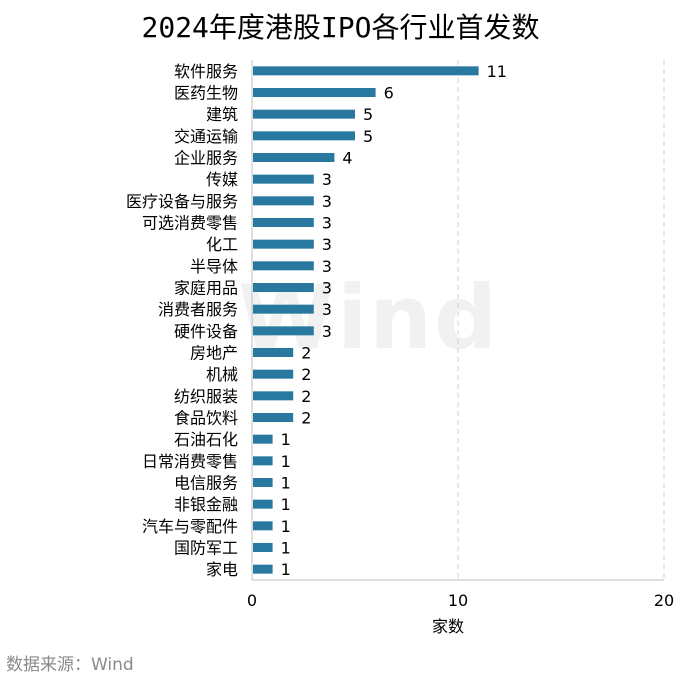 The width and height of the screenshot is (681, 679). I want to click on category-label-22: 国防军工, so click(206, 548).